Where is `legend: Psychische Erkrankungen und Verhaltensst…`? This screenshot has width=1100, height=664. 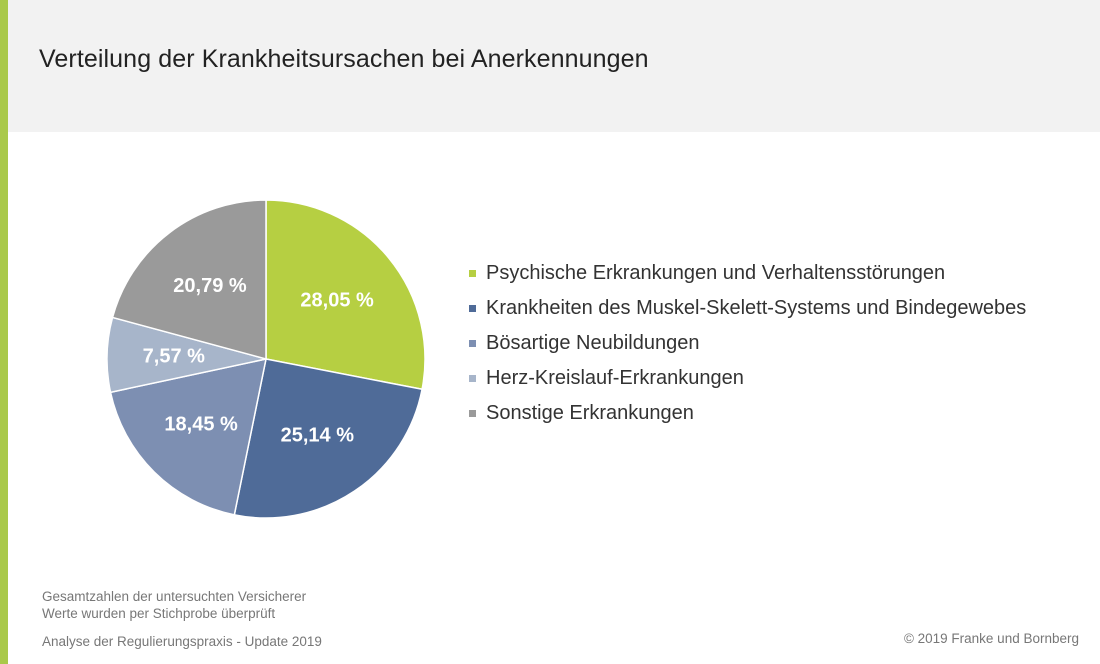 legend: Psychische Erkrankungen und Verhaltensst… is located at coordinates (769, 343).